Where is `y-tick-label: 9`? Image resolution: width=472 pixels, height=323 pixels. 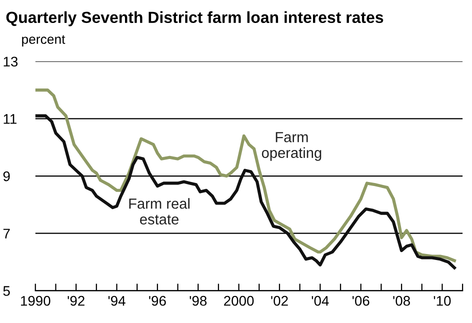 y-tick-label: 9 is located at coordinates (6, 176).